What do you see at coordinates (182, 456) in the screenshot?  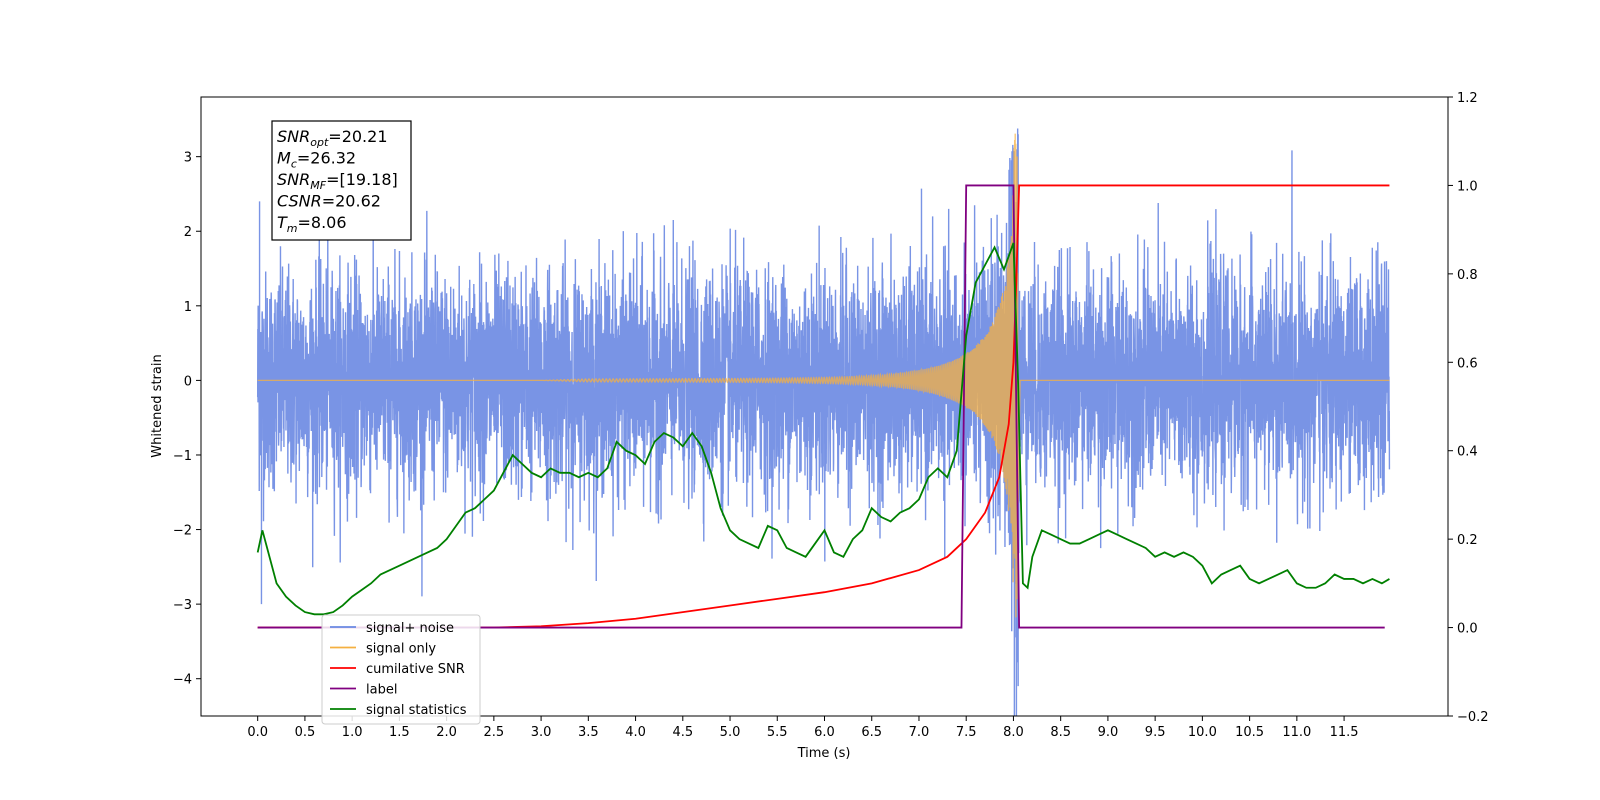 I see `y-tick-label: −1` at bounding box center [182, 456].